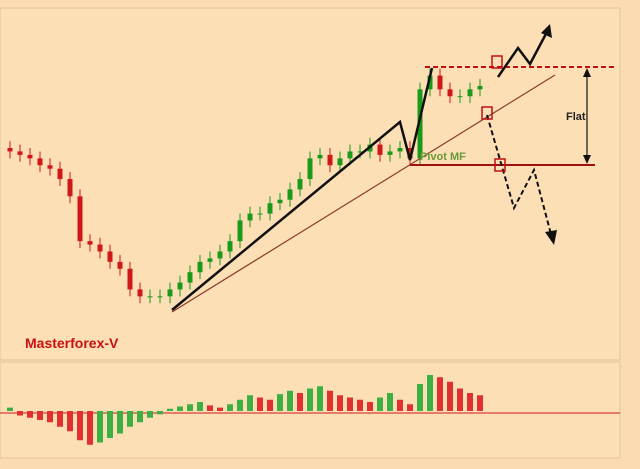 Image resolution: width=640 pixels, height=469 pixels. I want to click on up-arrow, so click(523, 53).